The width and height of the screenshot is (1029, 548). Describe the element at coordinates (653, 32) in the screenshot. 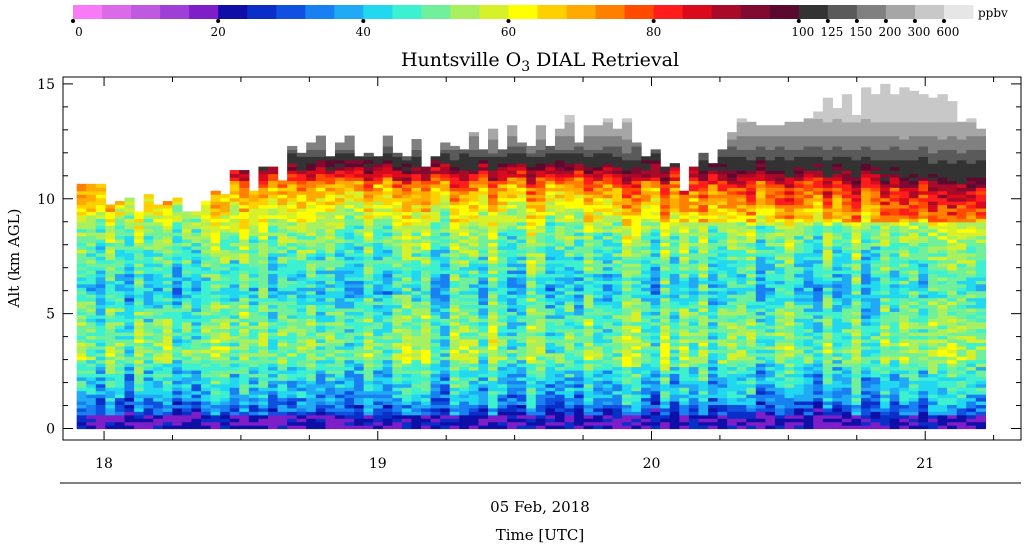

I see `colorbar-tick-label: 80` at that location.